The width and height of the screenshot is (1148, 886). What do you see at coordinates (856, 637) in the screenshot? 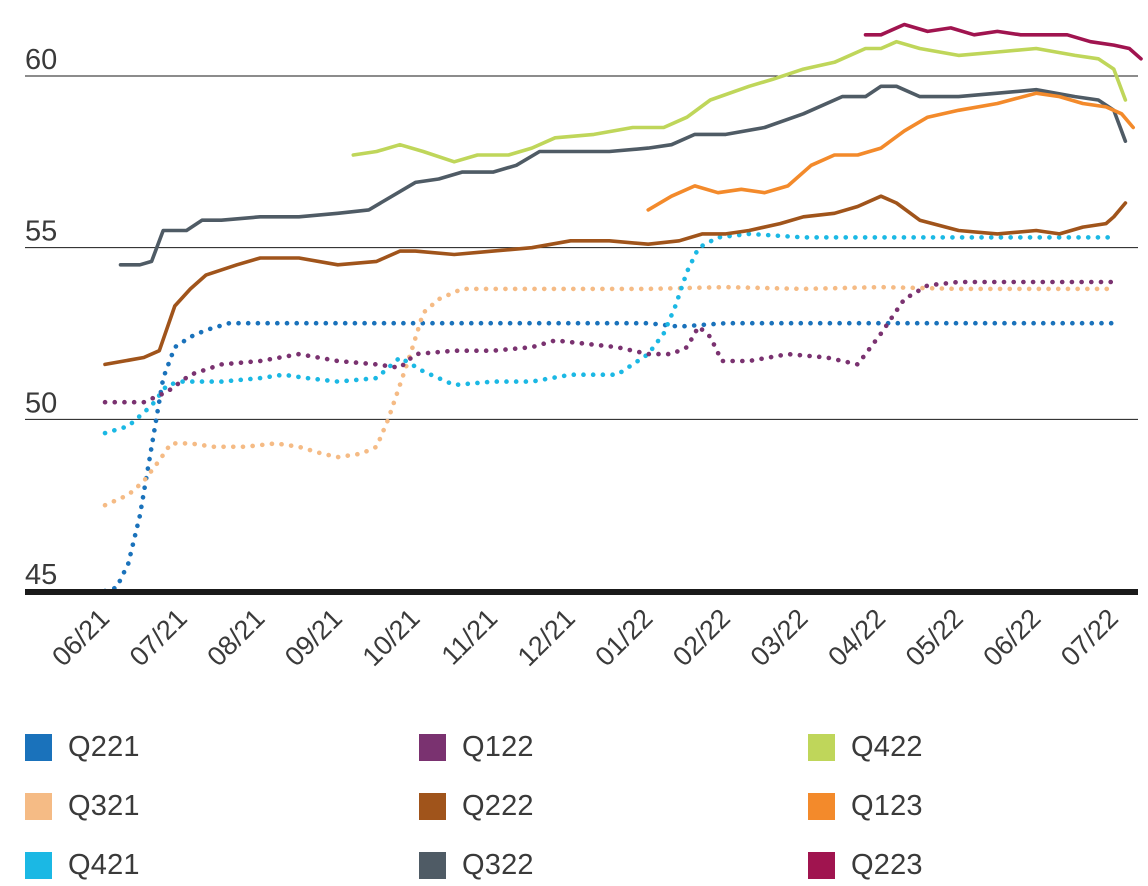
I see `x-tick-label: 04/22` at bounding box center [856, 637].